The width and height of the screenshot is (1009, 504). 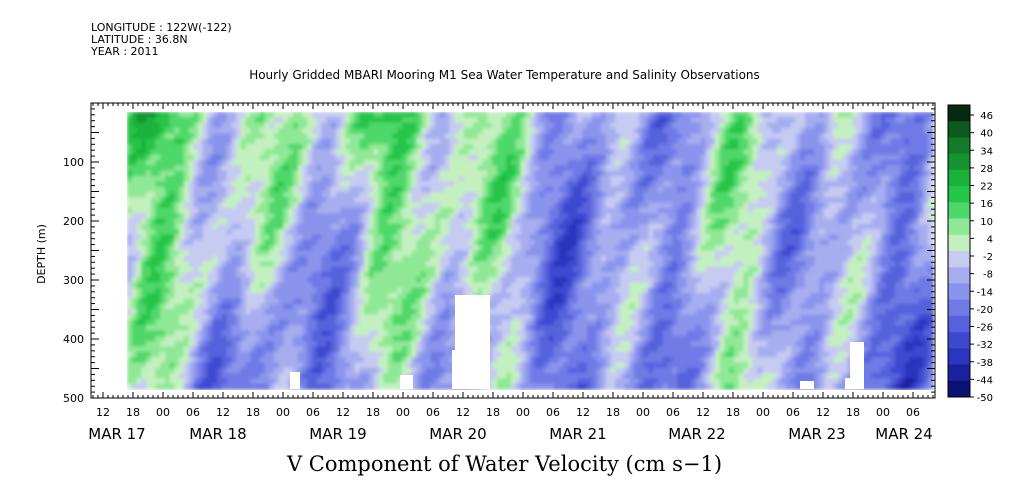 I want to click on colorbar-label: -14, so click(x=985, y=292).